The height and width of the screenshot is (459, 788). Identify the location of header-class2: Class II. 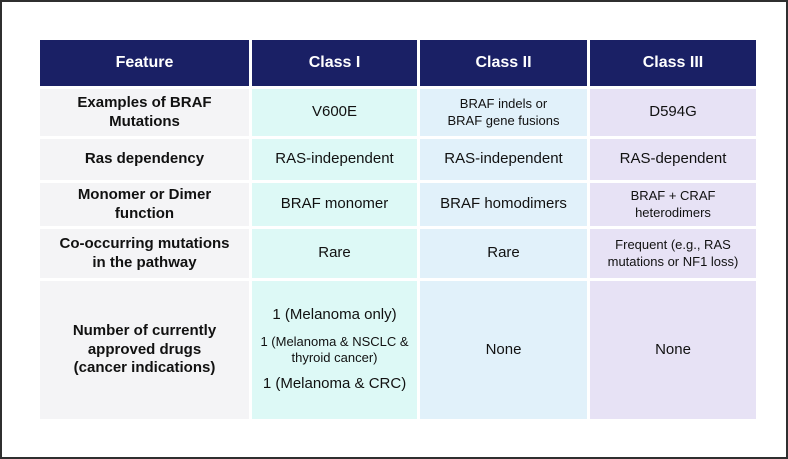
(503, 63).